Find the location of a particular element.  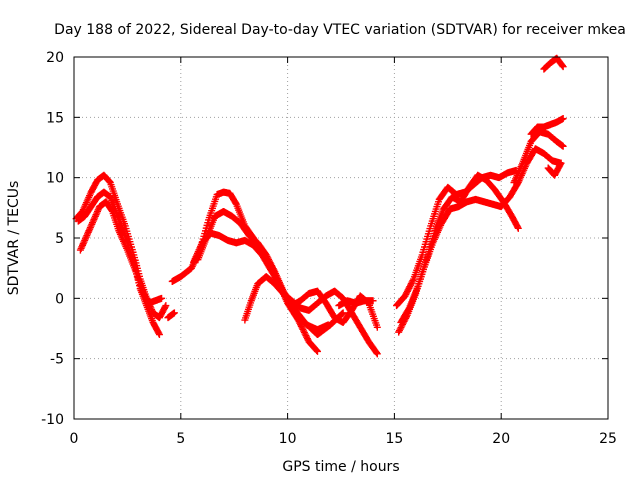

y-tick-label: 15 is located at coordinates (55, 118).